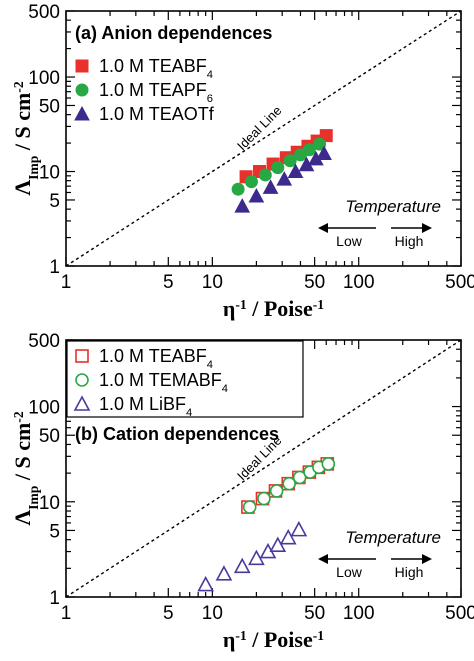 The image size is (474, 661). What do you see at coordinates (173, 33) in the screenshot?
I see `panel-title: (a) Anion dependences` at bounding box center [173, 33].